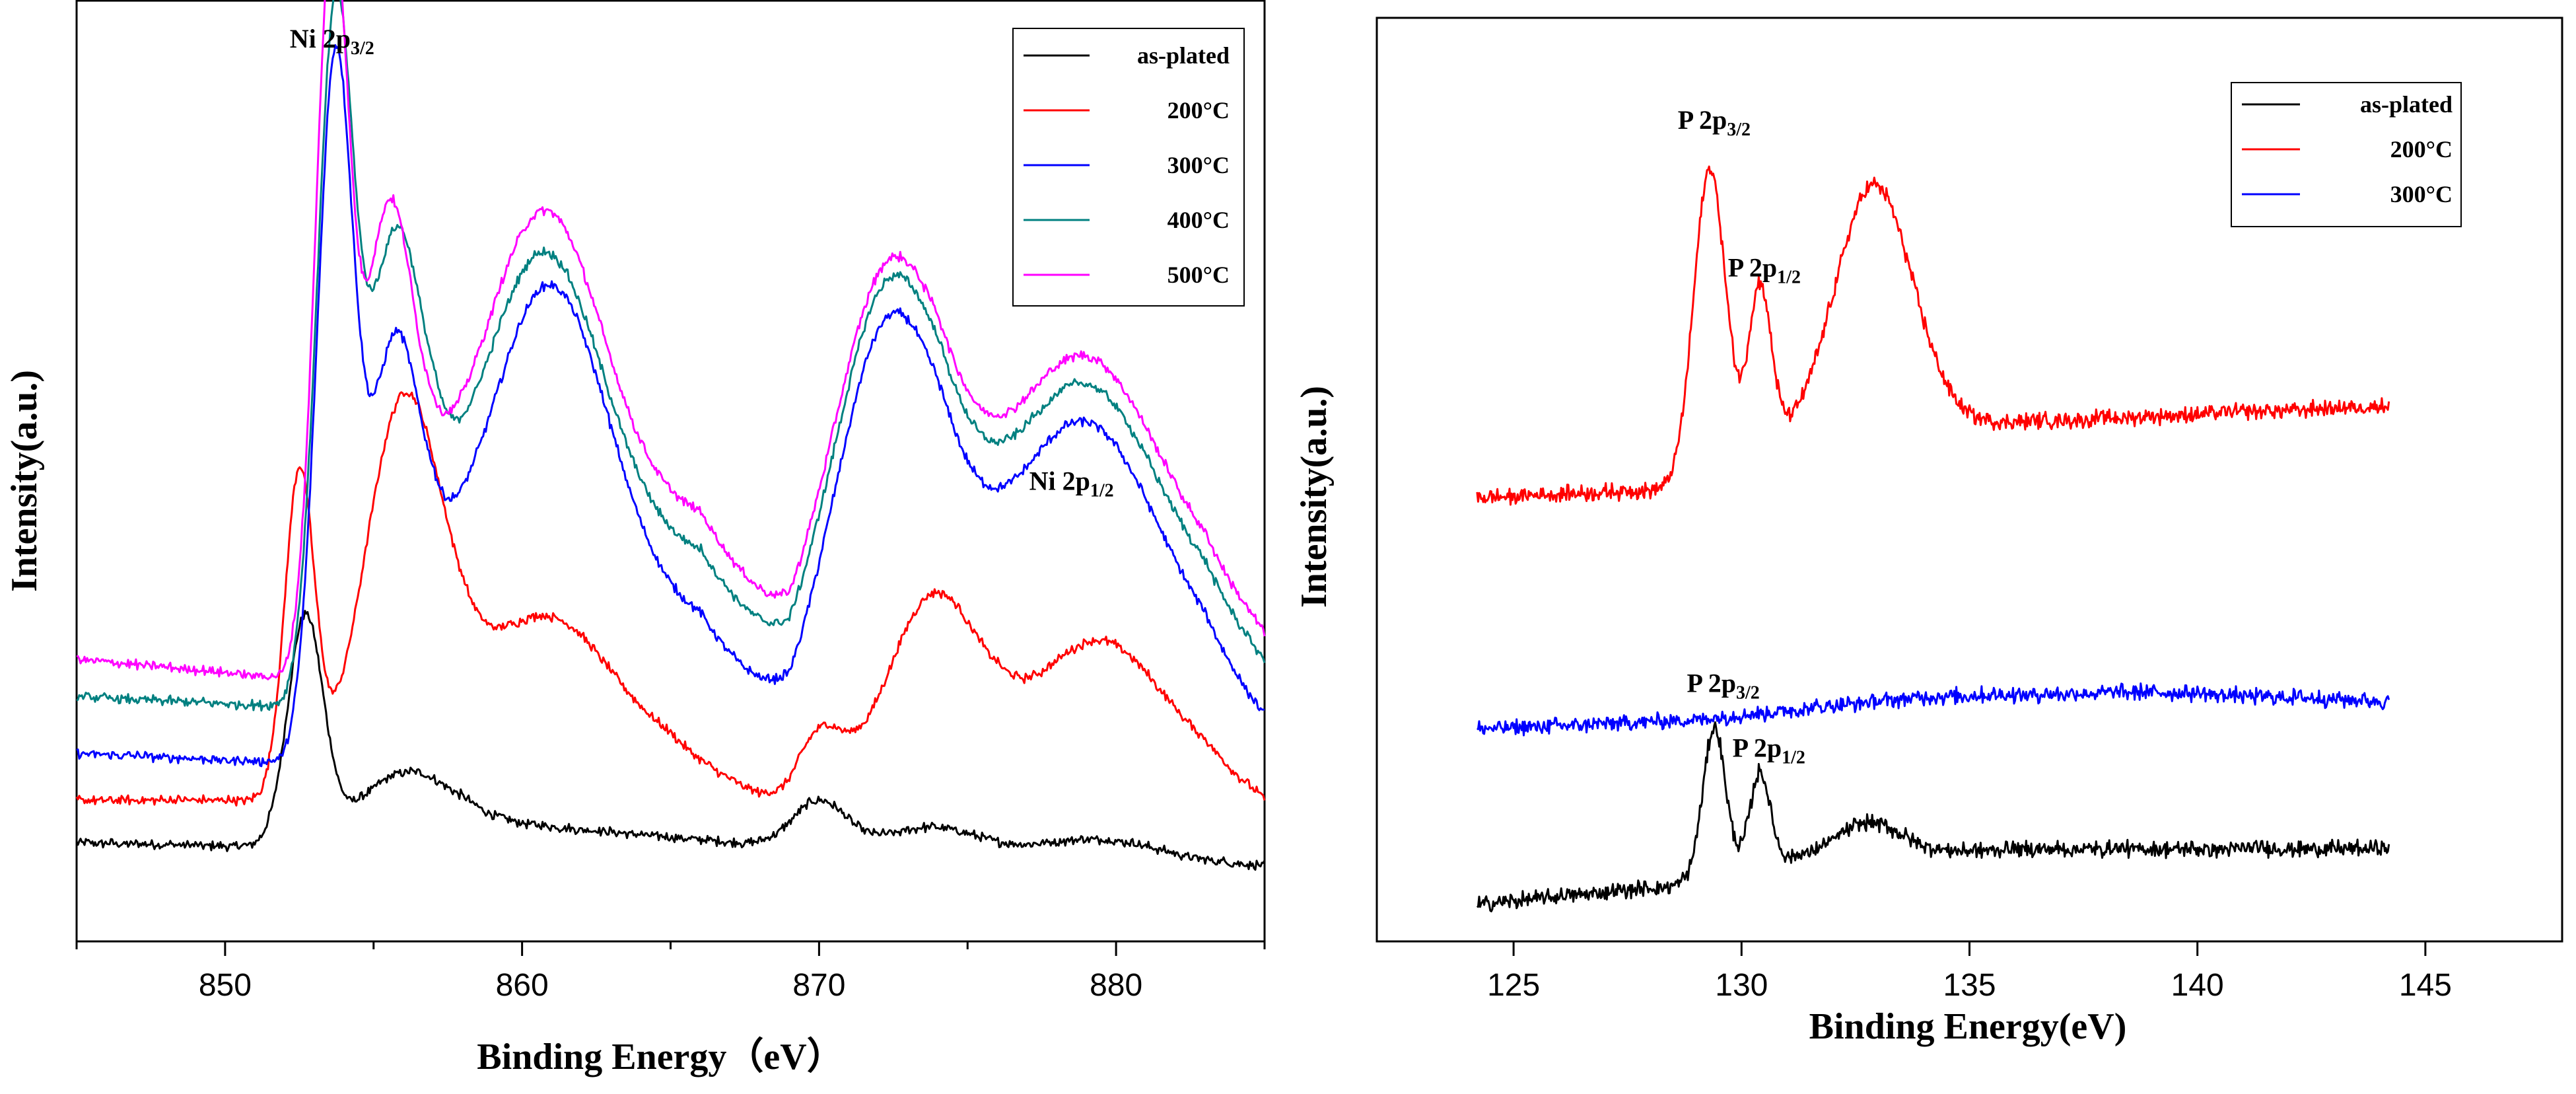 The width and height of the screenshot is (2576, 1094). What do you see at coordinates (2425, 985) in the screenshot?
I see `x-tick-label: 145` at bounding box center [2425, 985].